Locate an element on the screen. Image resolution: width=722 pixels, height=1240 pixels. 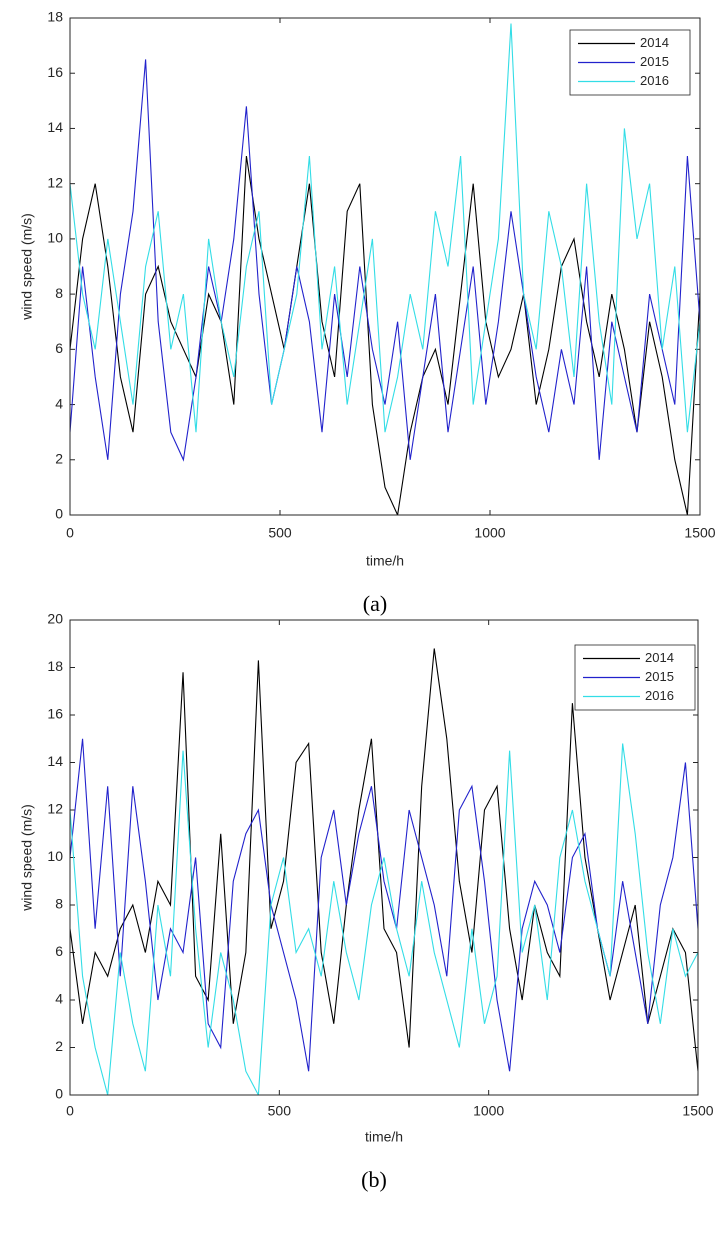
caption: (a) is located at coordinates (375, 603).